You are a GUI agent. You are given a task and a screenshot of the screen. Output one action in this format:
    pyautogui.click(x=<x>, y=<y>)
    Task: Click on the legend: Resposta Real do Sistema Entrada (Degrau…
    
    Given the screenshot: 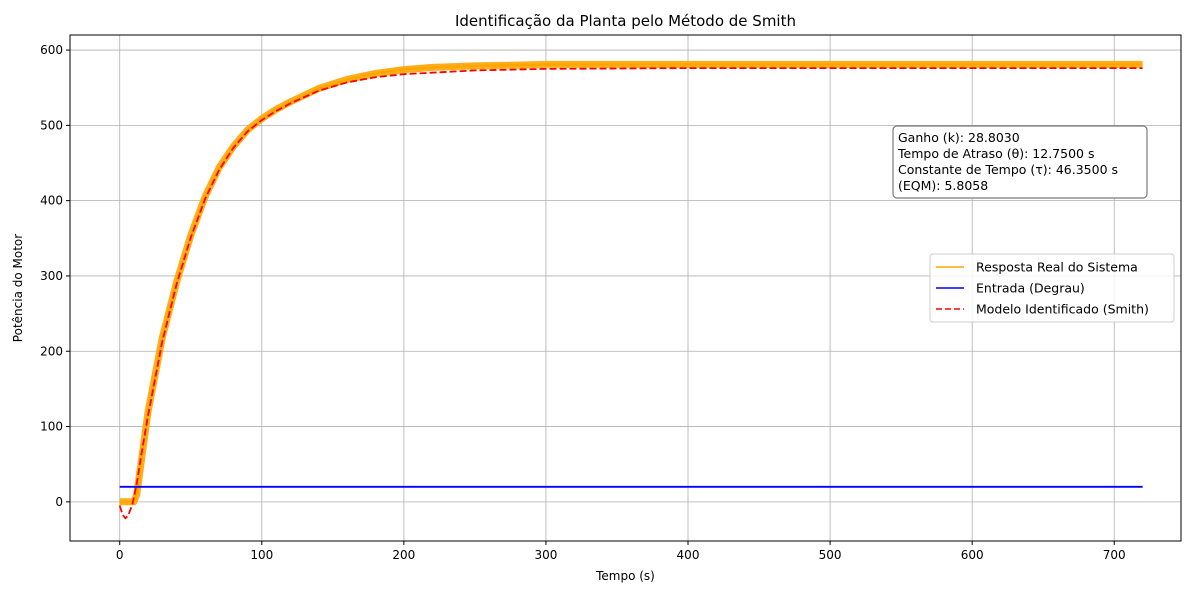 What is the action you would take?
    pyautogui.click(x=1052, y=288)
    